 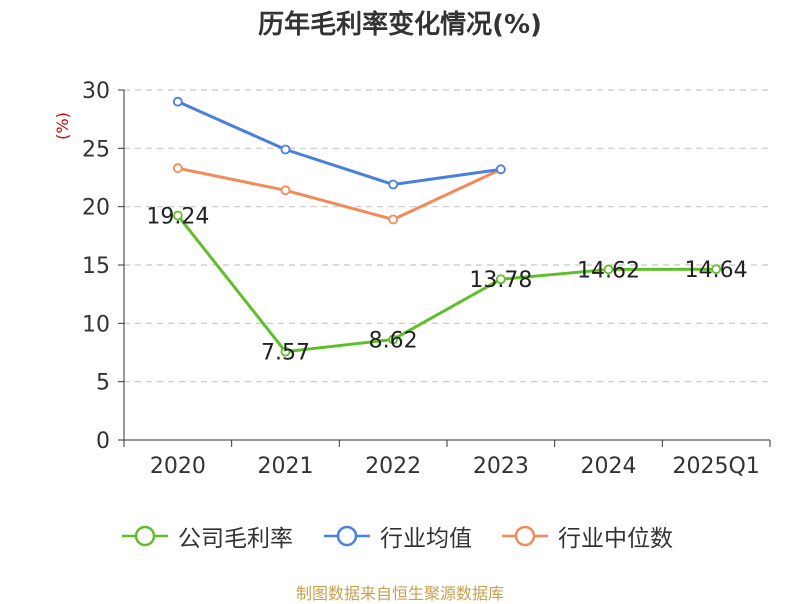 What do you see at coordinates (339, 193) in the screenshot?
I see `series-line-industry_median` at bounding box center [339, 193].